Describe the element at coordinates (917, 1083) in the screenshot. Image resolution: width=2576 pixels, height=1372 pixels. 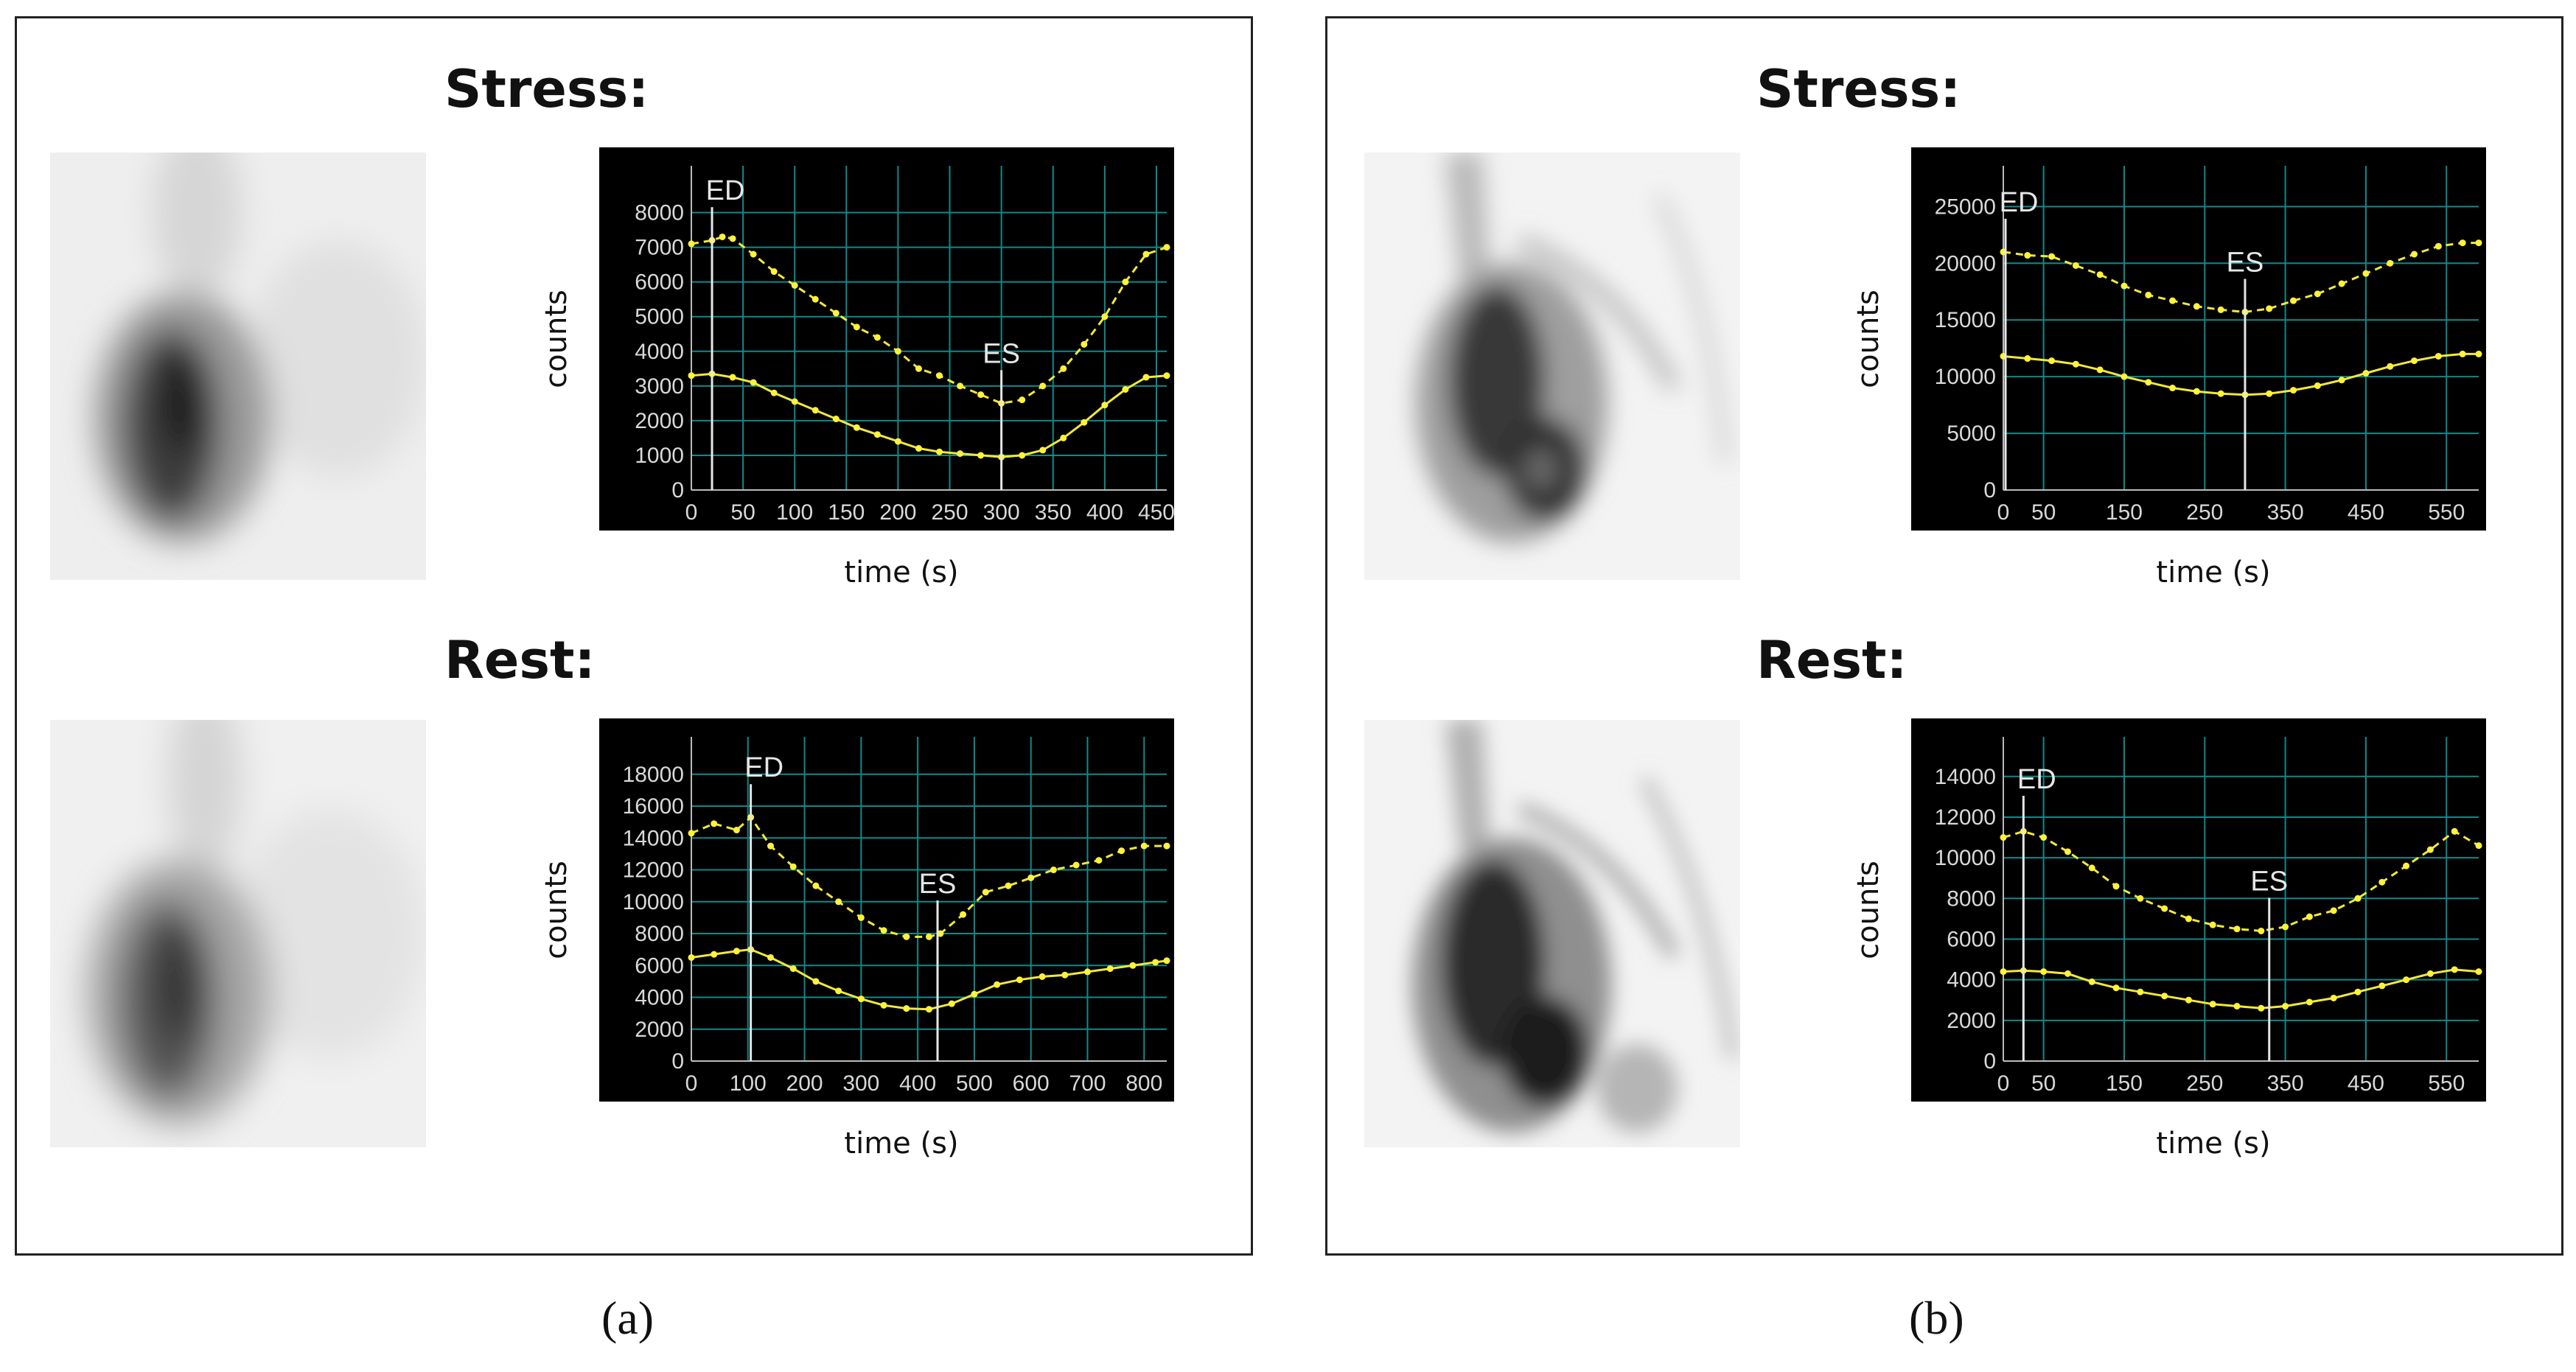
I see `x-tick-label: 400` at that location.